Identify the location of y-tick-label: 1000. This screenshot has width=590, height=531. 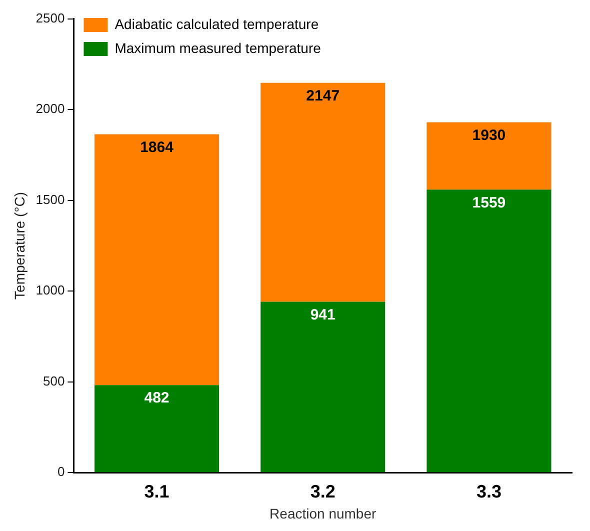
(50, 290).